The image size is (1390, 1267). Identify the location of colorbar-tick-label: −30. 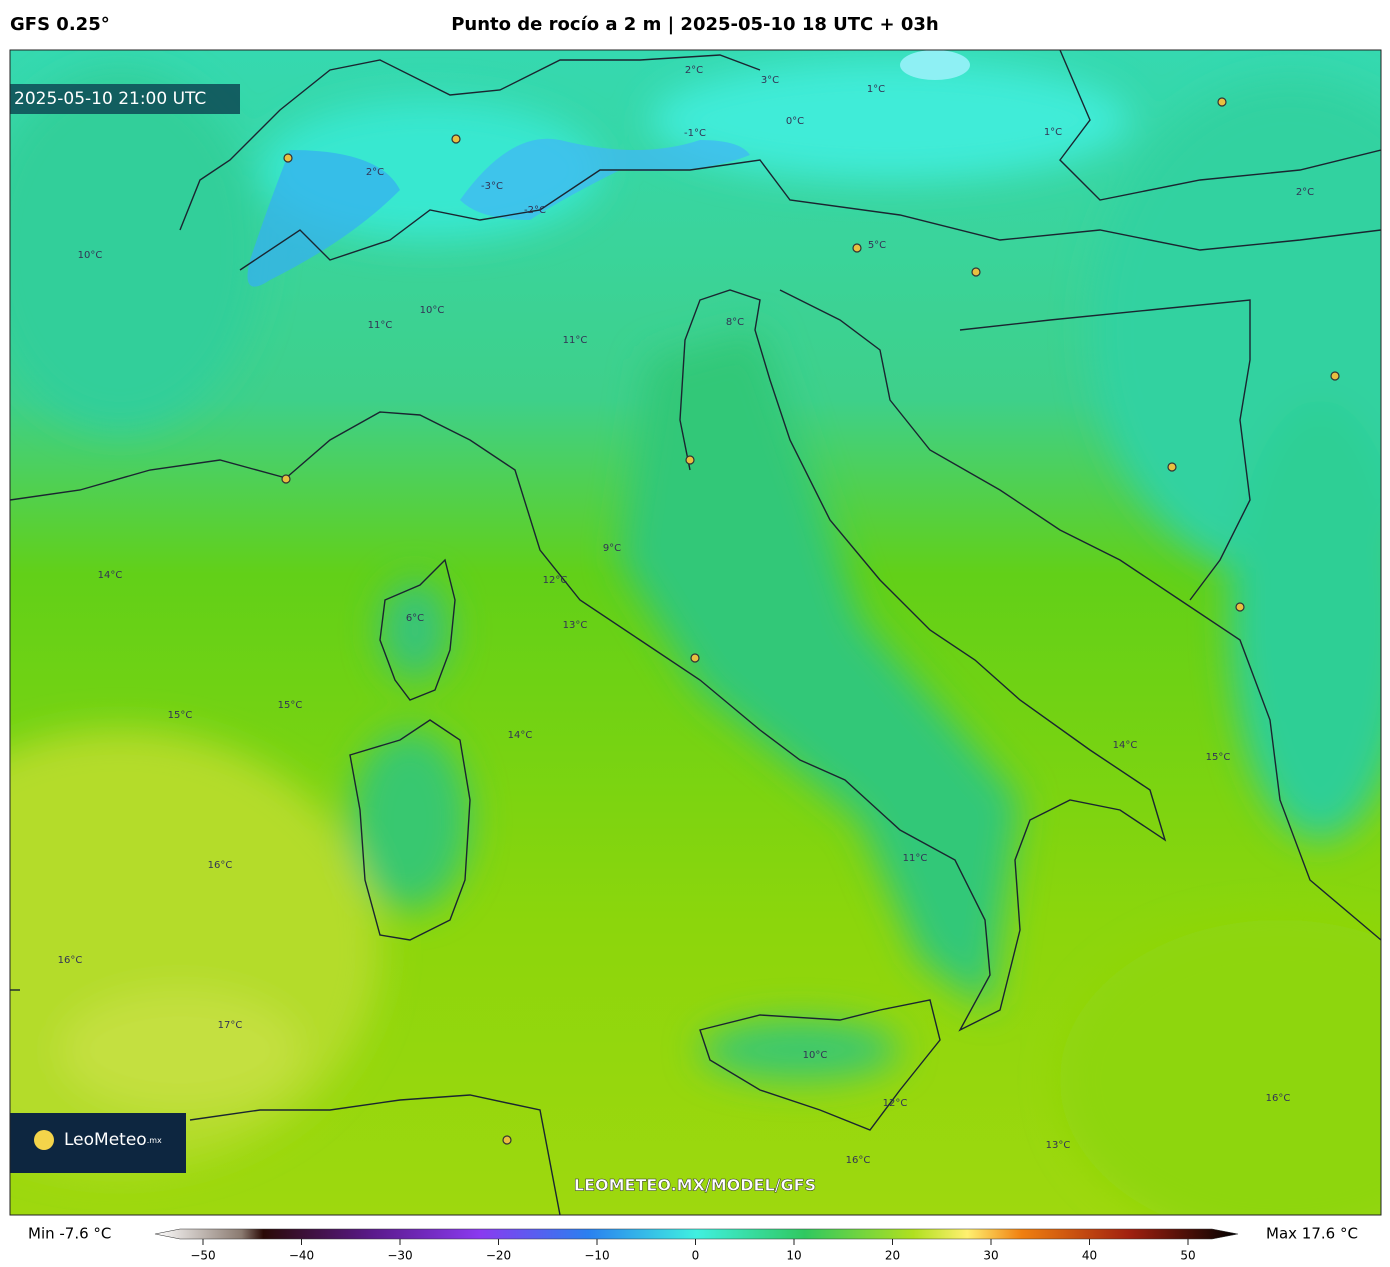
(399, 1256).